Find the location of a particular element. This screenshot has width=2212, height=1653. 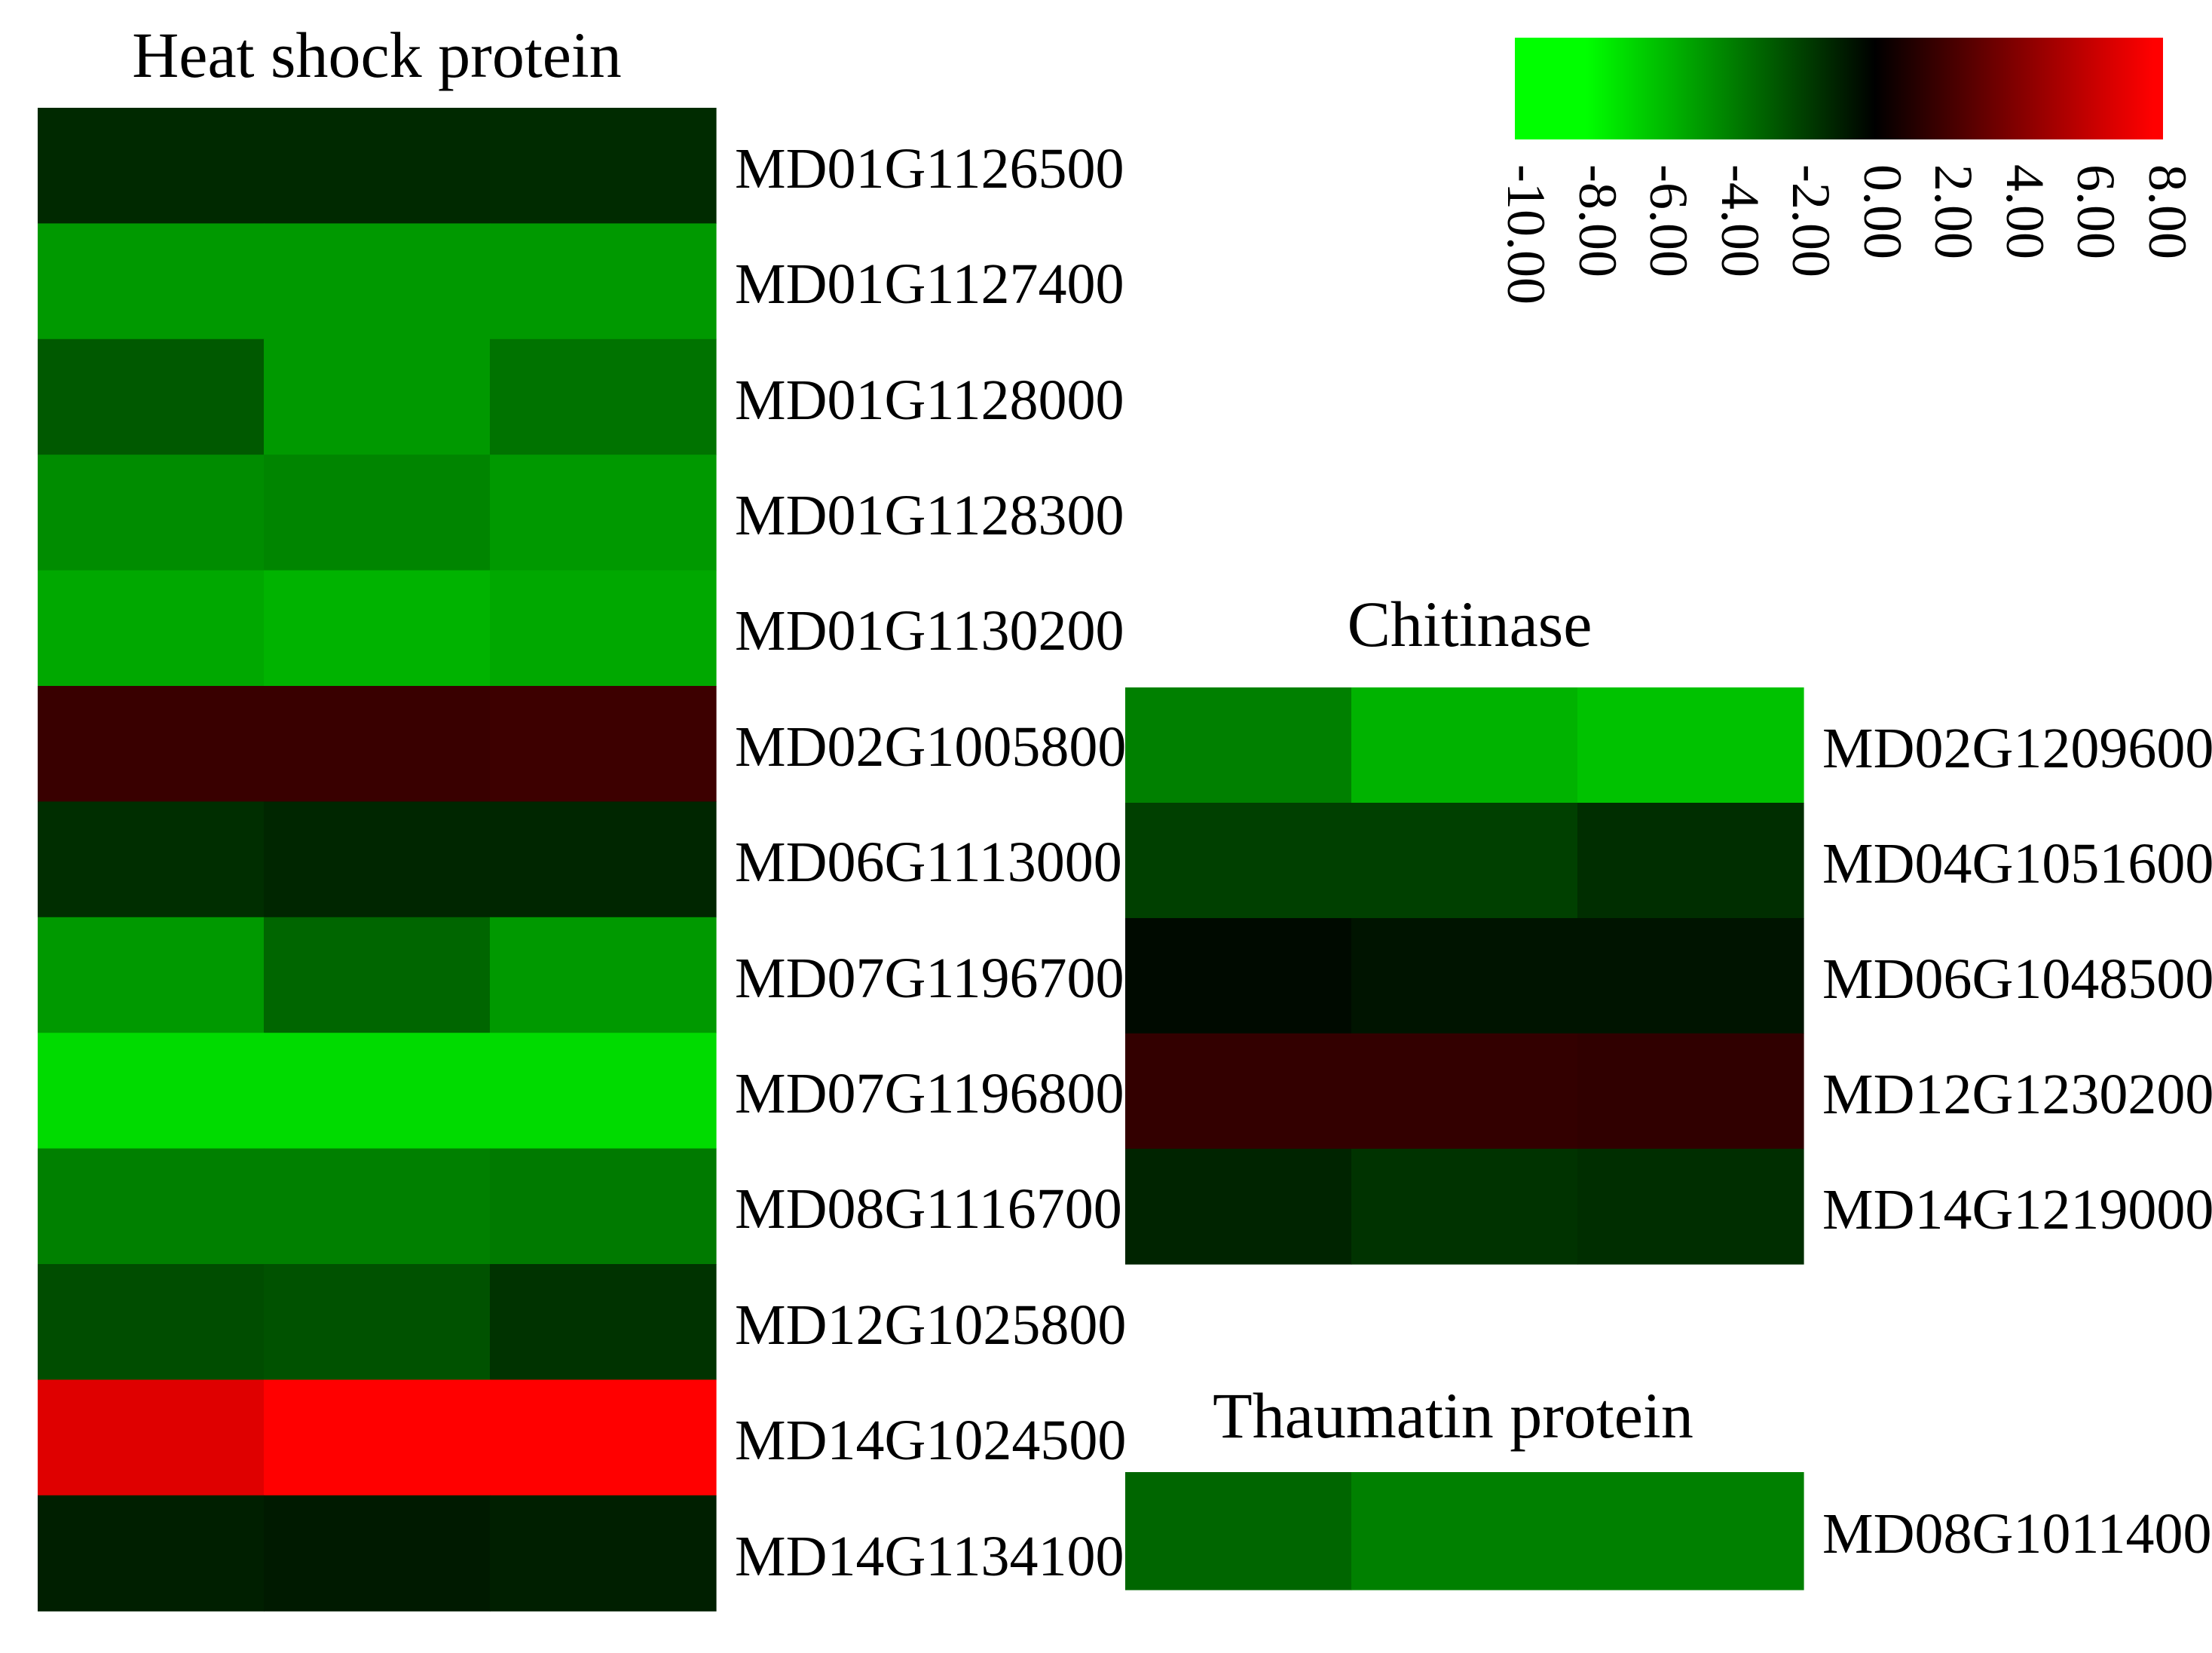

heat-shock-row-label: MD01G1126500 is located at coordinates (930, 168).